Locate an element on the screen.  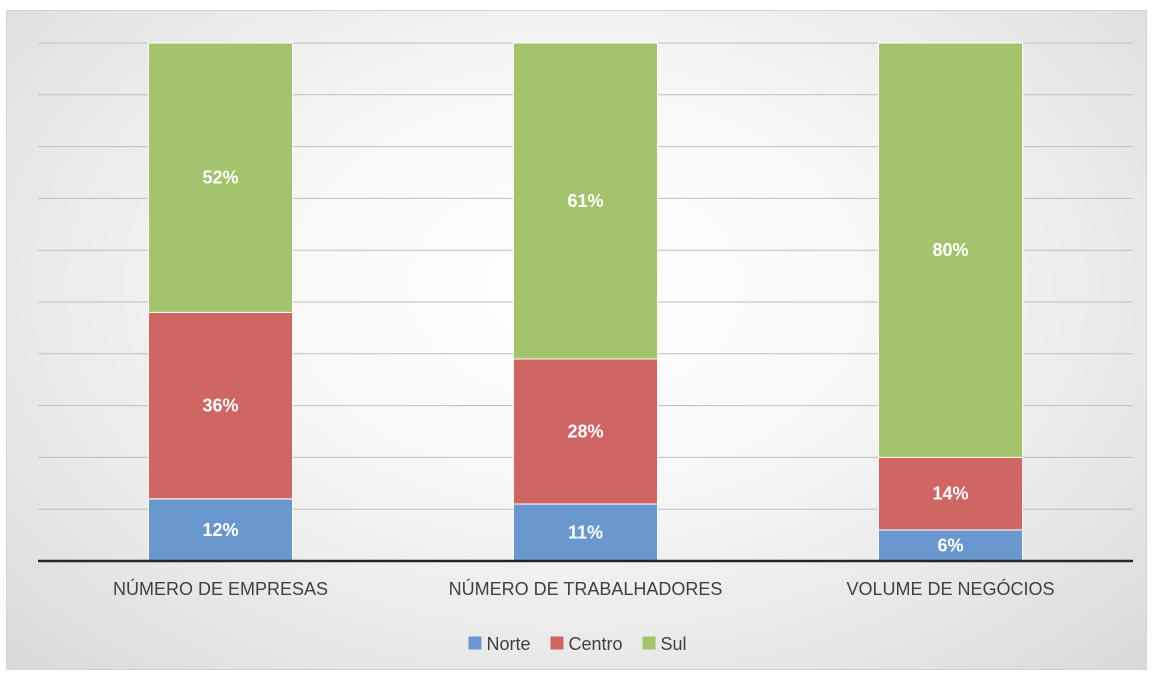
legend-label-sul: Sul is located at coordinates (674, 644).